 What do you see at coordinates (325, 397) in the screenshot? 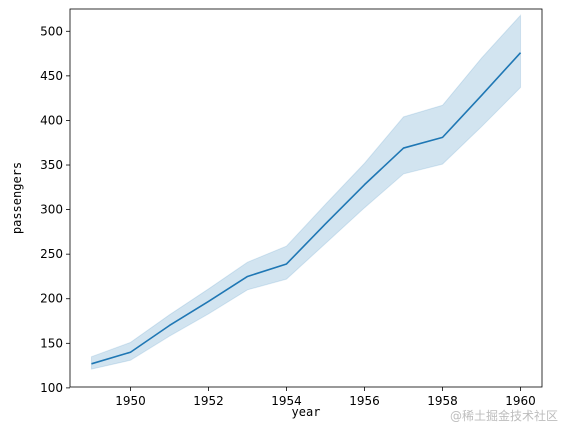
I see `x-axis: 1950 1952 1954 1956 1958 1960` at bounding box center [325, 397].